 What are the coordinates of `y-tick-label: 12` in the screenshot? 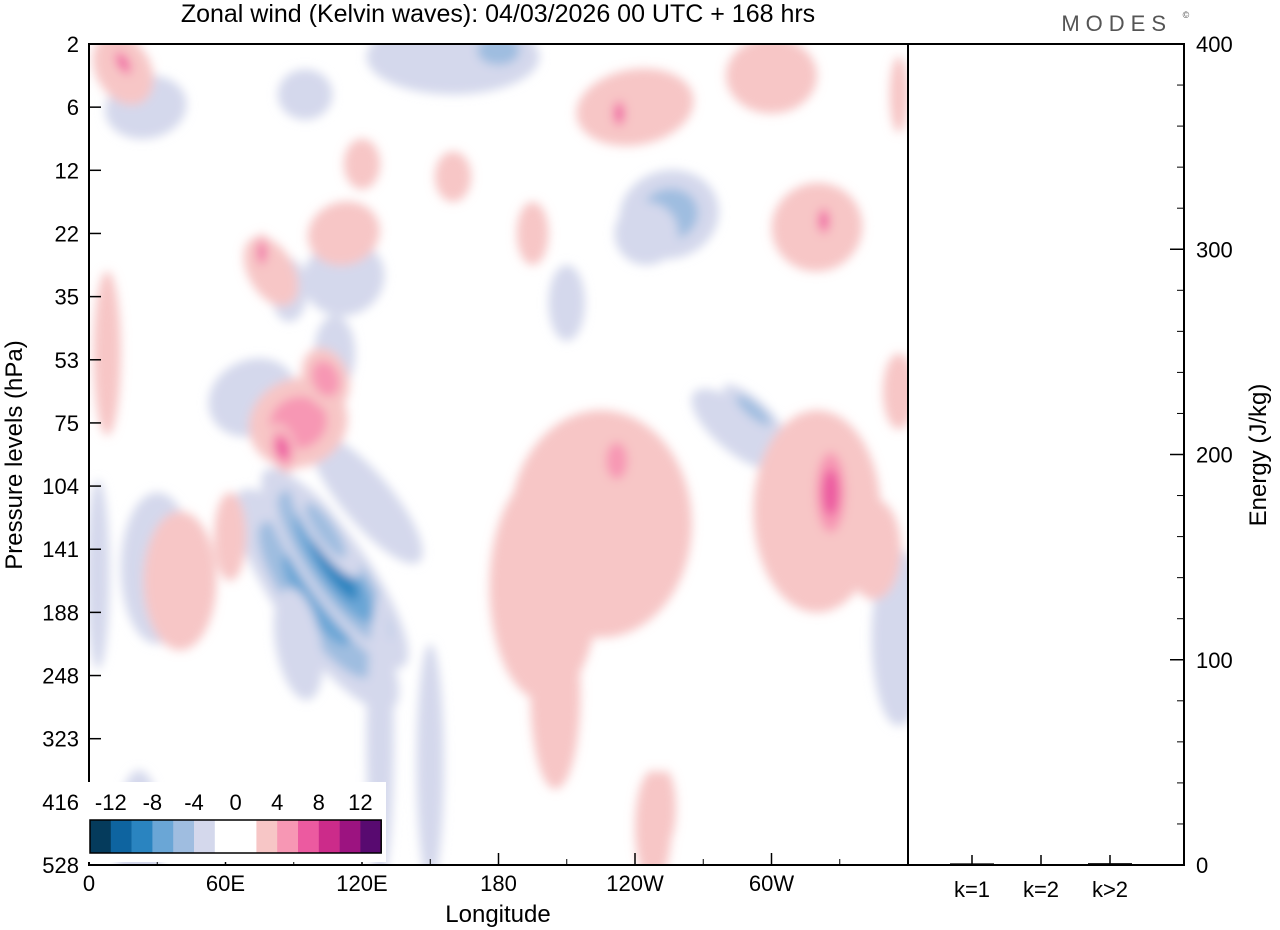 It's located at (67, 170).